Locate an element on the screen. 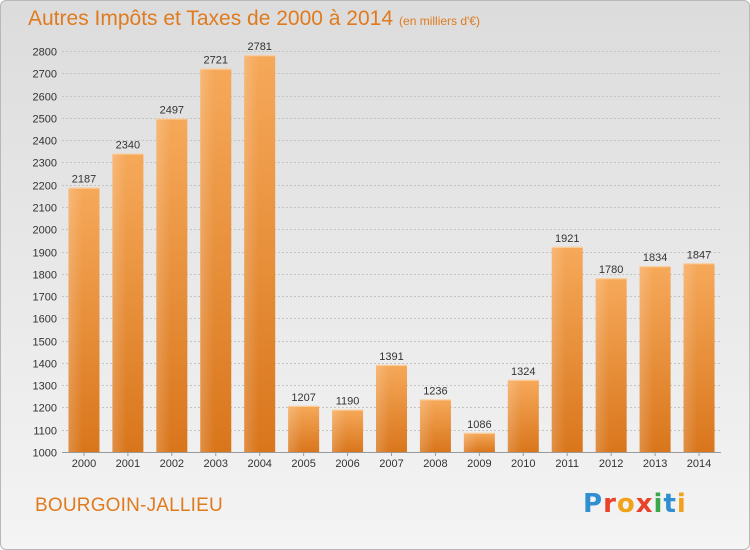 This screenshot has height=550, width=750. x-tick-label: 2007 is located at coordinates (391, 464).